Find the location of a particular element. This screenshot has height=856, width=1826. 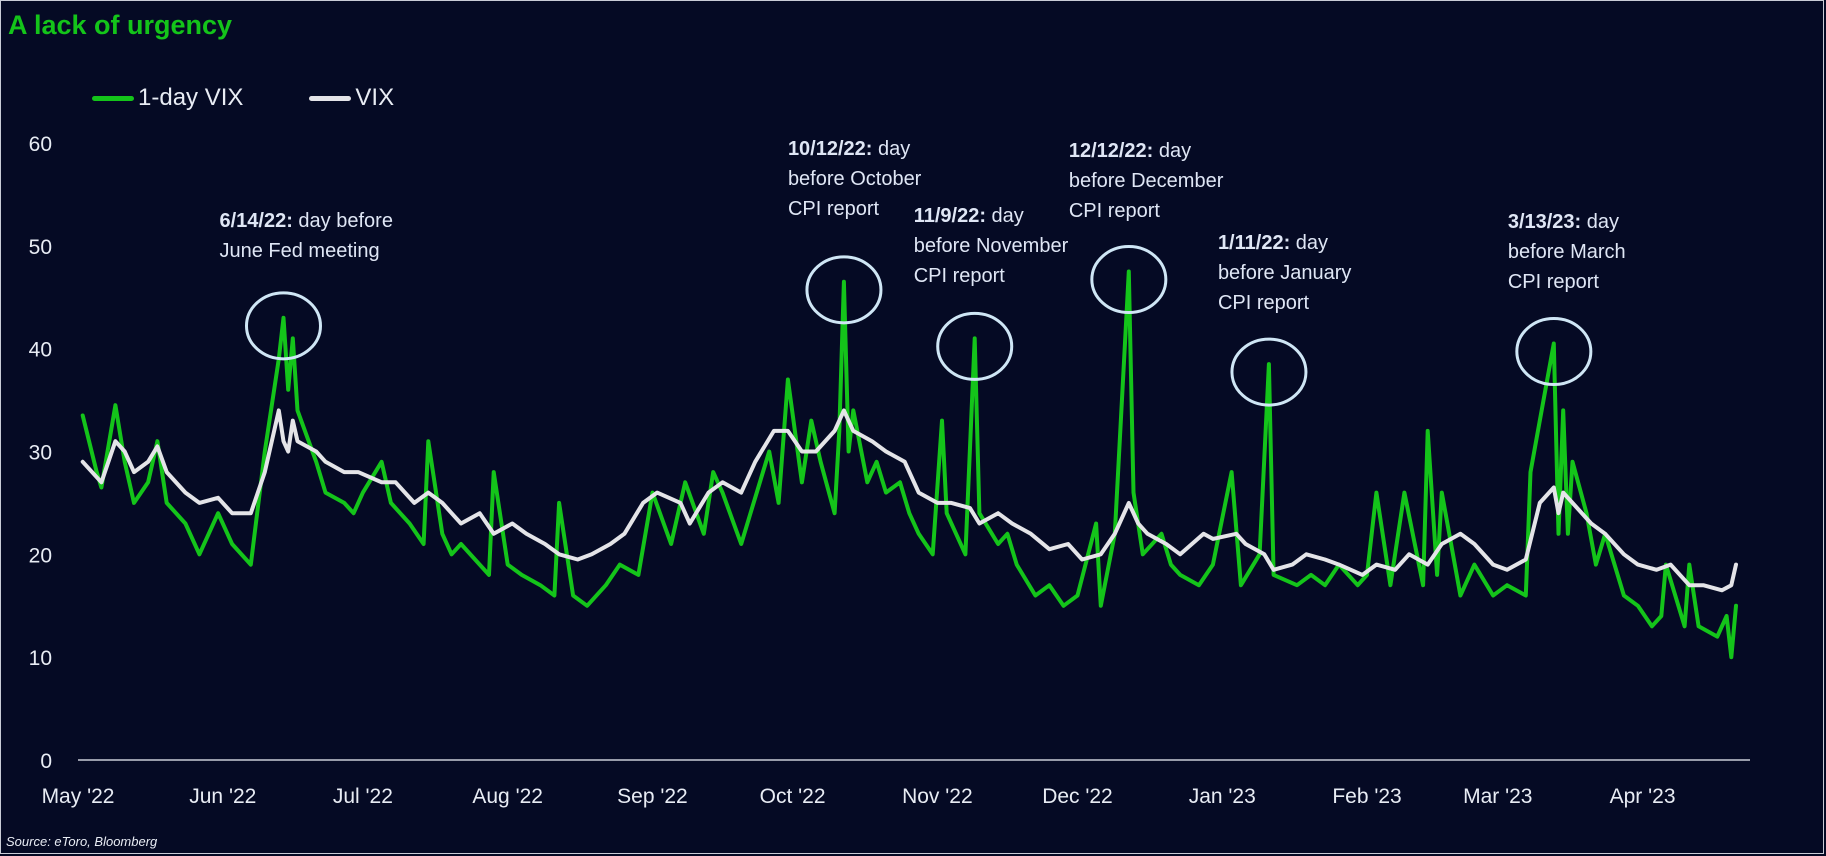

x-tick-label: Jun '22 is located at coordinates (222, 796).